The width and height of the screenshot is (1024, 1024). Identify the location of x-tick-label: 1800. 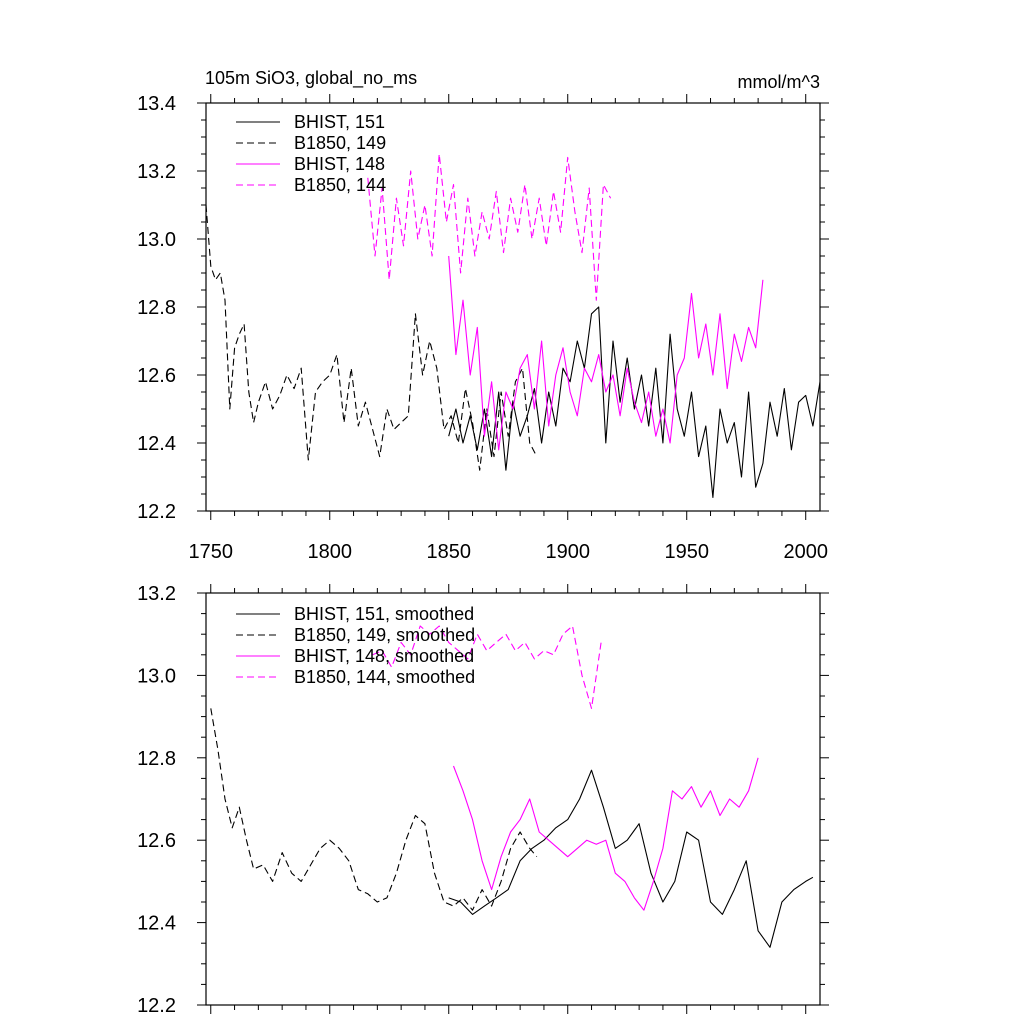
(330, 552).